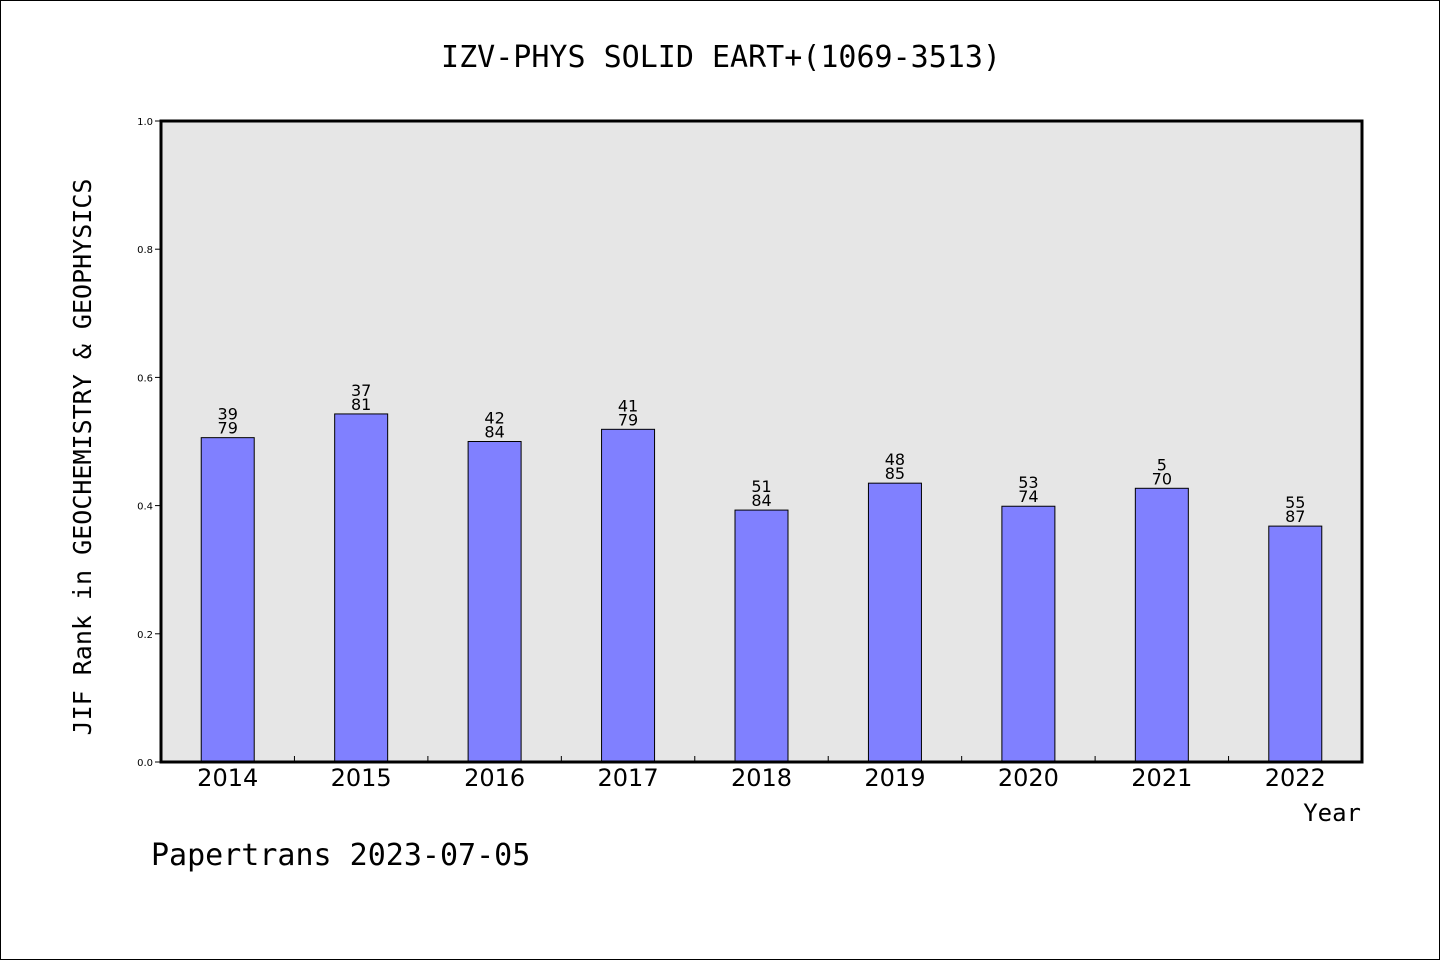 The image size is (1440, 961). Describe the element at coordinates (895, 459) in the screenshot. I see `bar-rank-label: 48` at that location.